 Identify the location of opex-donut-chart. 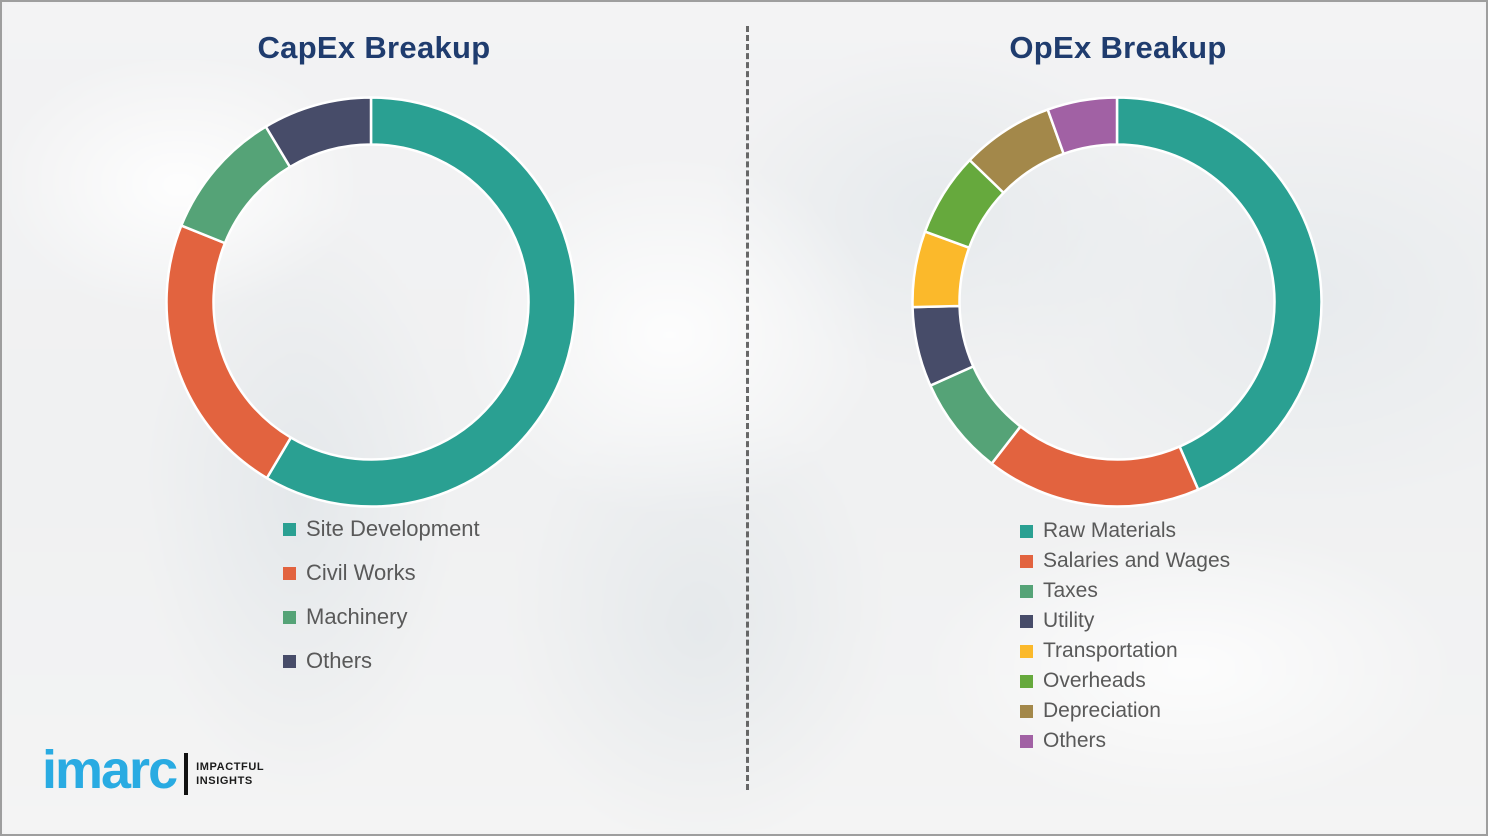
(1117, 302).